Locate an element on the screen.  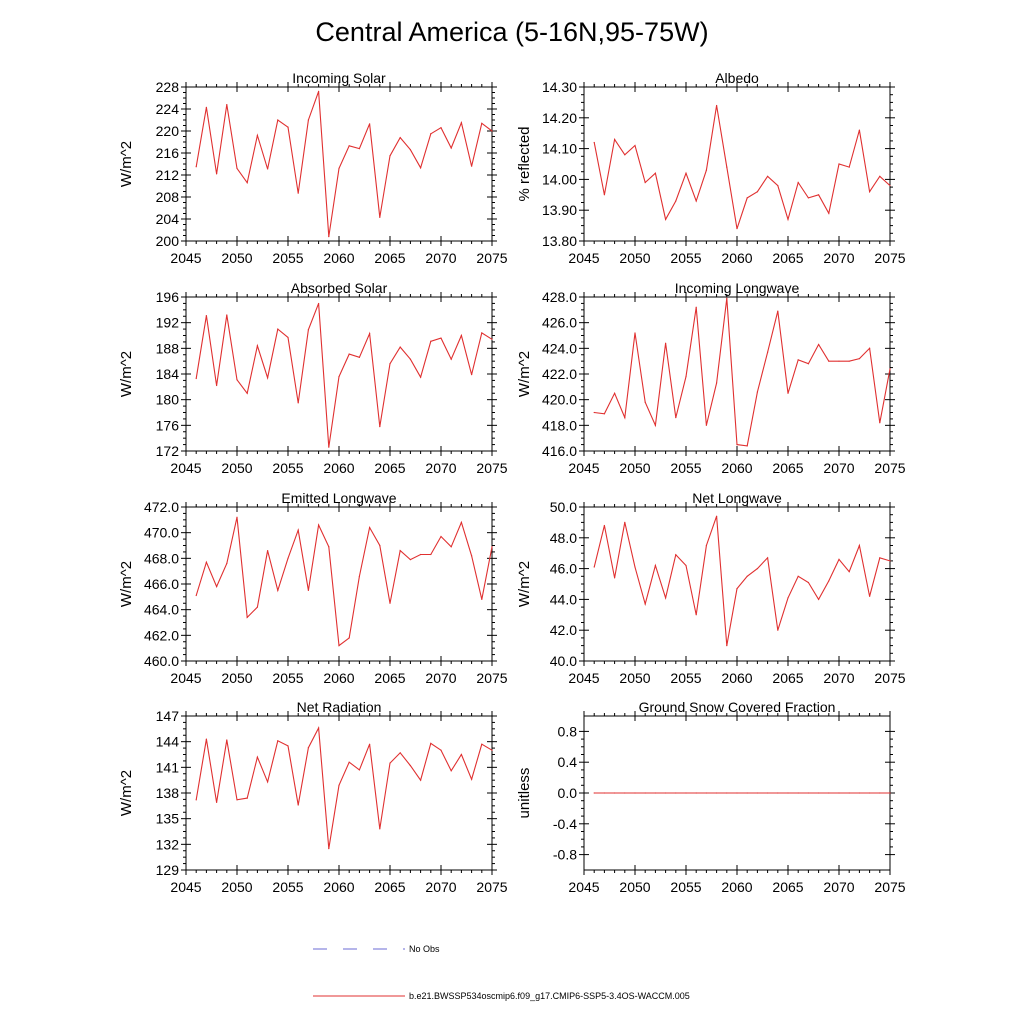
y-tick-label: 212 is located at coordinates (168, 175).